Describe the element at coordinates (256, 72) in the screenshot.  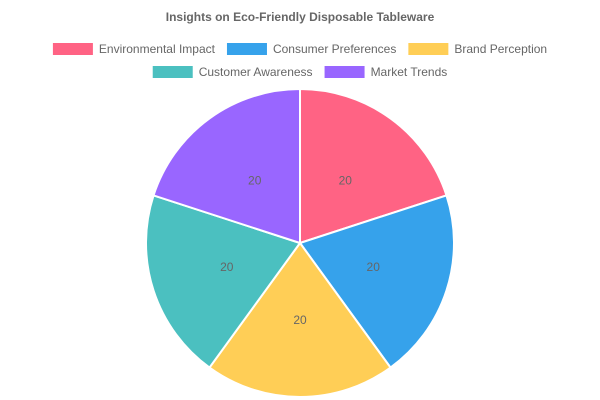
I see `legend-label: Customer Awareness` at that location.